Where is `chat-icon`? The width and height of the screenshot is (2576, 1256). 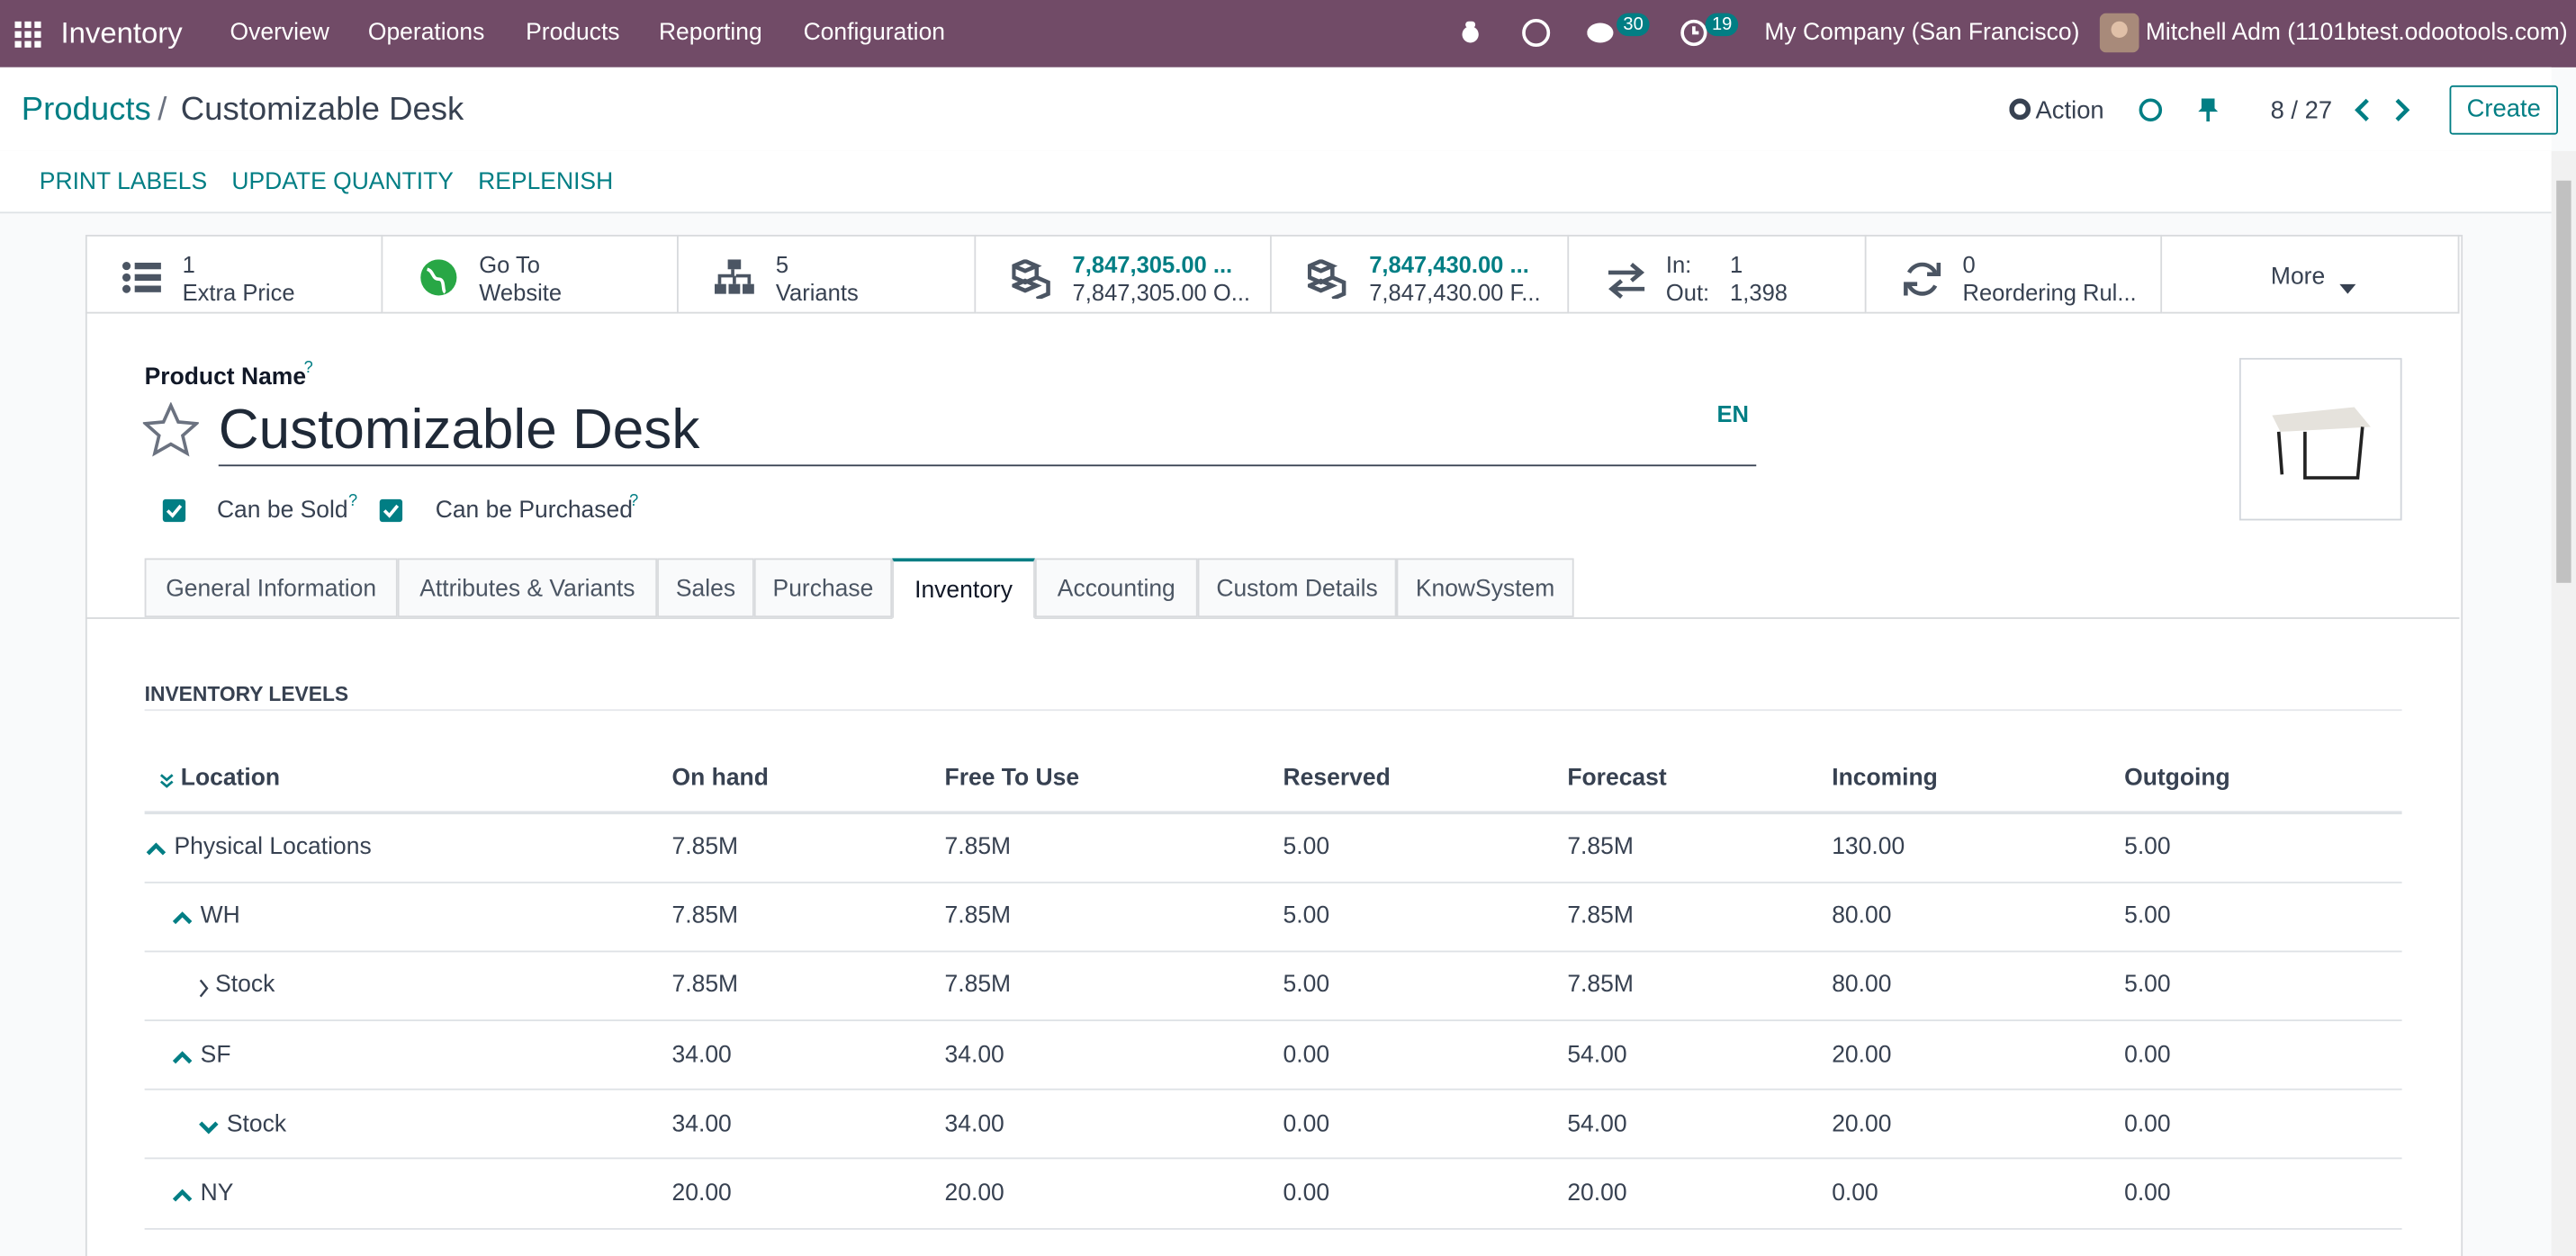 chat-icon is located at coordinates (1536, 35).